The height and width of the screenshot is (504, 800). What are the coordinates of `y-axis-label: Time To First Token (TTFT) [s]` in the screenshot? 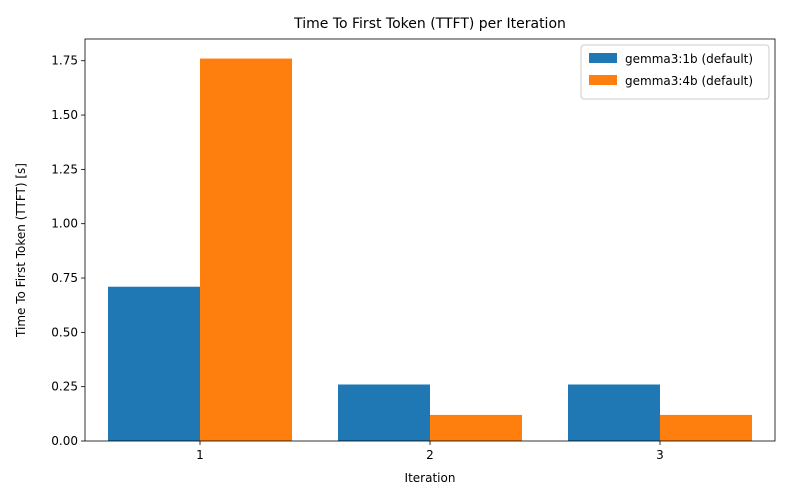 It's located at (21, 250).